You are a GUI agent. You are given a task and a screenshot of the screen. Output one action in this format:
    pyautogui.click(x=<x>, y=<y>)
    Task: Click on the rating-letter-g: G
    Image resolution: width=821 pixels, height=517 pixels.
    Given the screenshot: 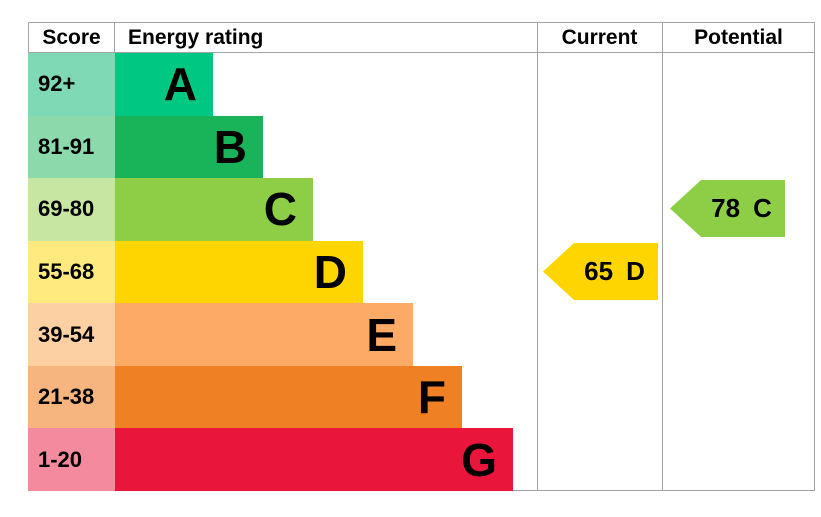 What is the action you would take?
    pyautogui.click(x=479, y=459)
    